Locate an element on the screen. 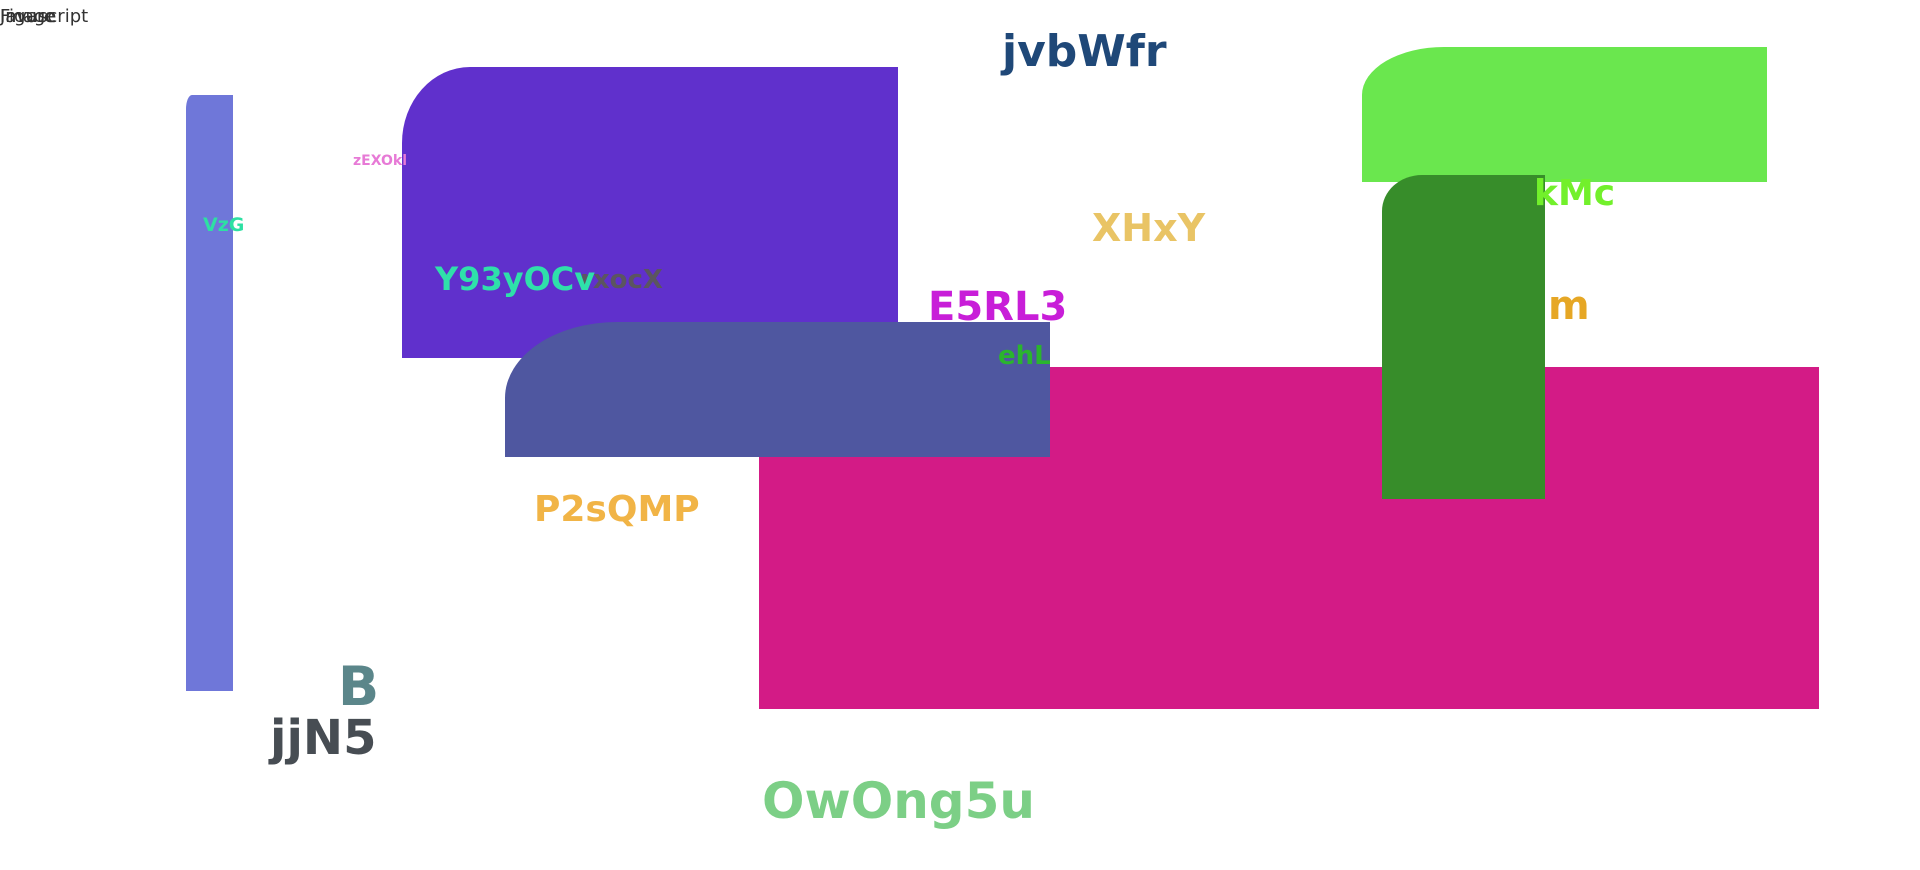 The height and width of the screenshot is (870, 1920). corner-text-figure: Figure is located at coordinates (27, 16).